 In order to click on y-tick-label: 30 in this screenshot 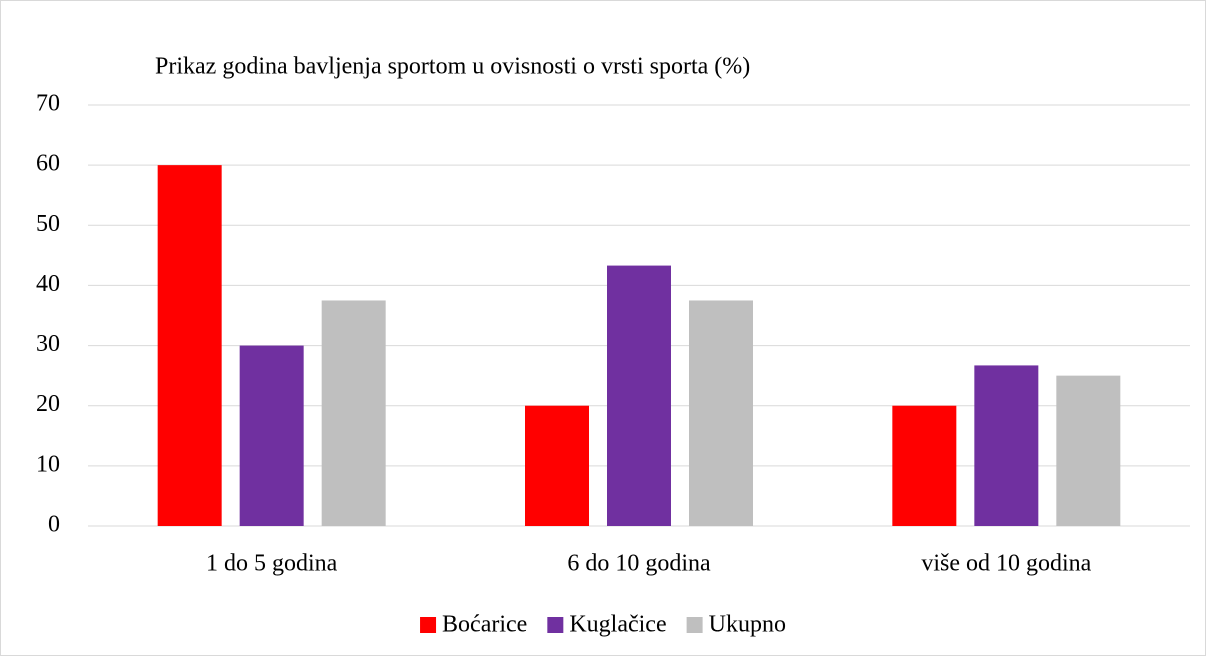, I will do `click(48, 344)`.